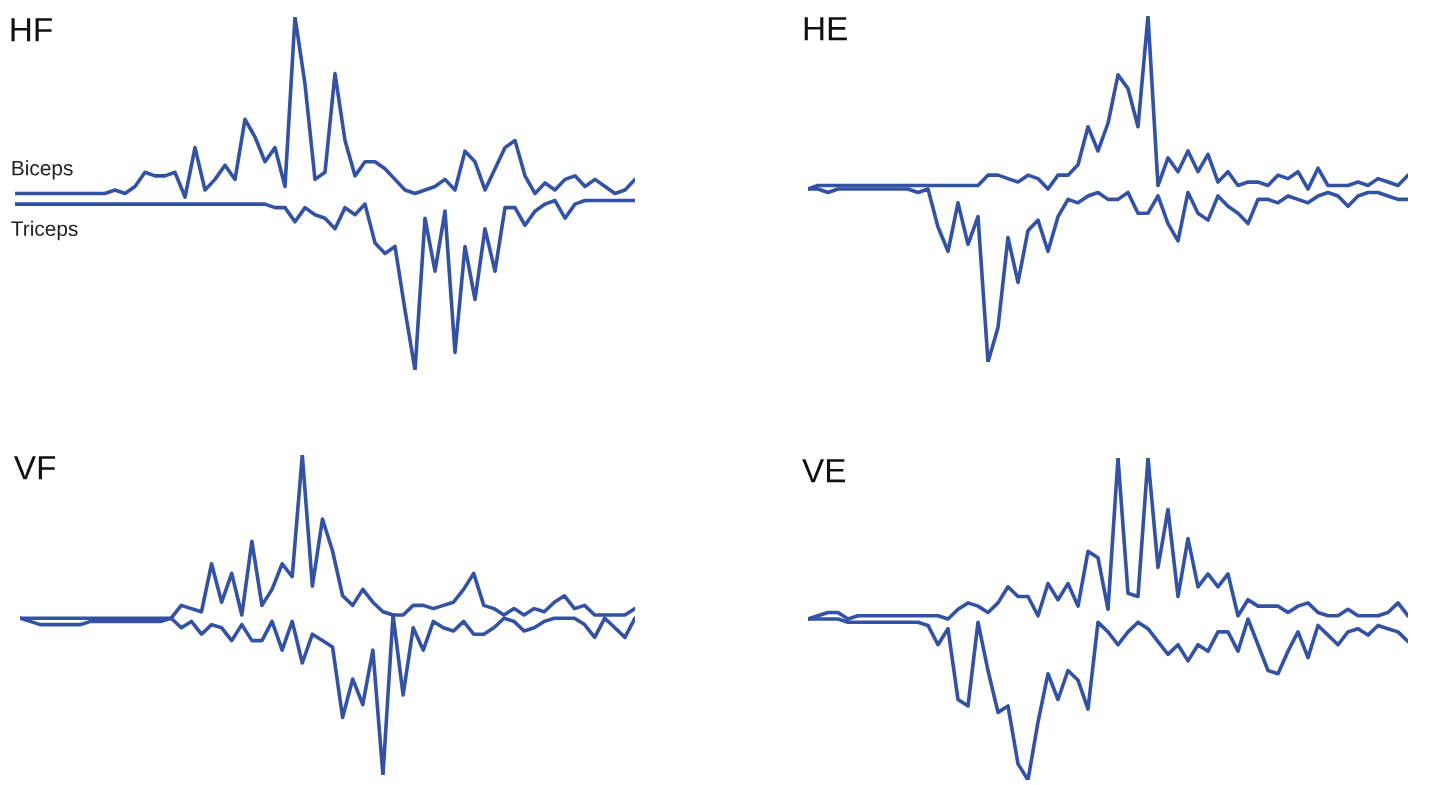 The height and width of the screenshot is (785, 1436). Describe the element at coordinates (31, 30) in the screenshot. I see `chart-title: HF` at that location.